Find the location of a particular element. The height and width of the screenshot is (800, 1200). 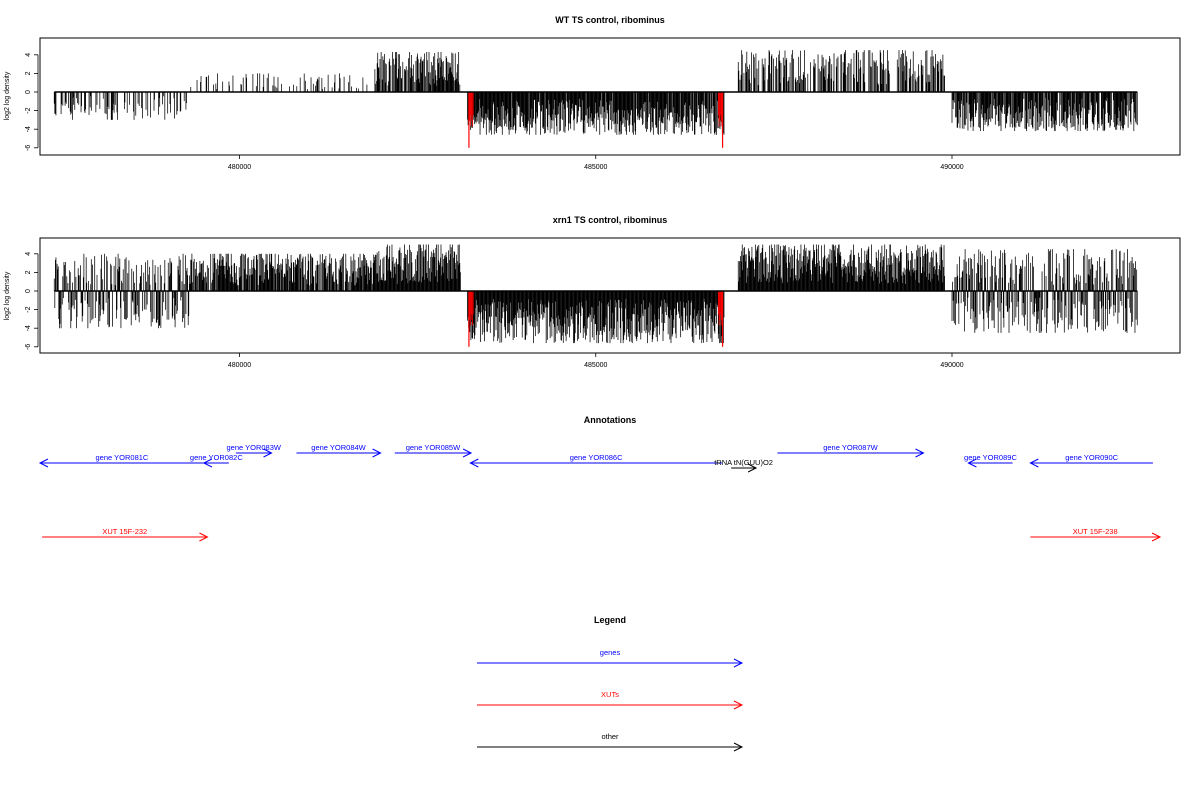

wt-panel-title: WT TS control, ribominus is located at coordinates (610, 20).